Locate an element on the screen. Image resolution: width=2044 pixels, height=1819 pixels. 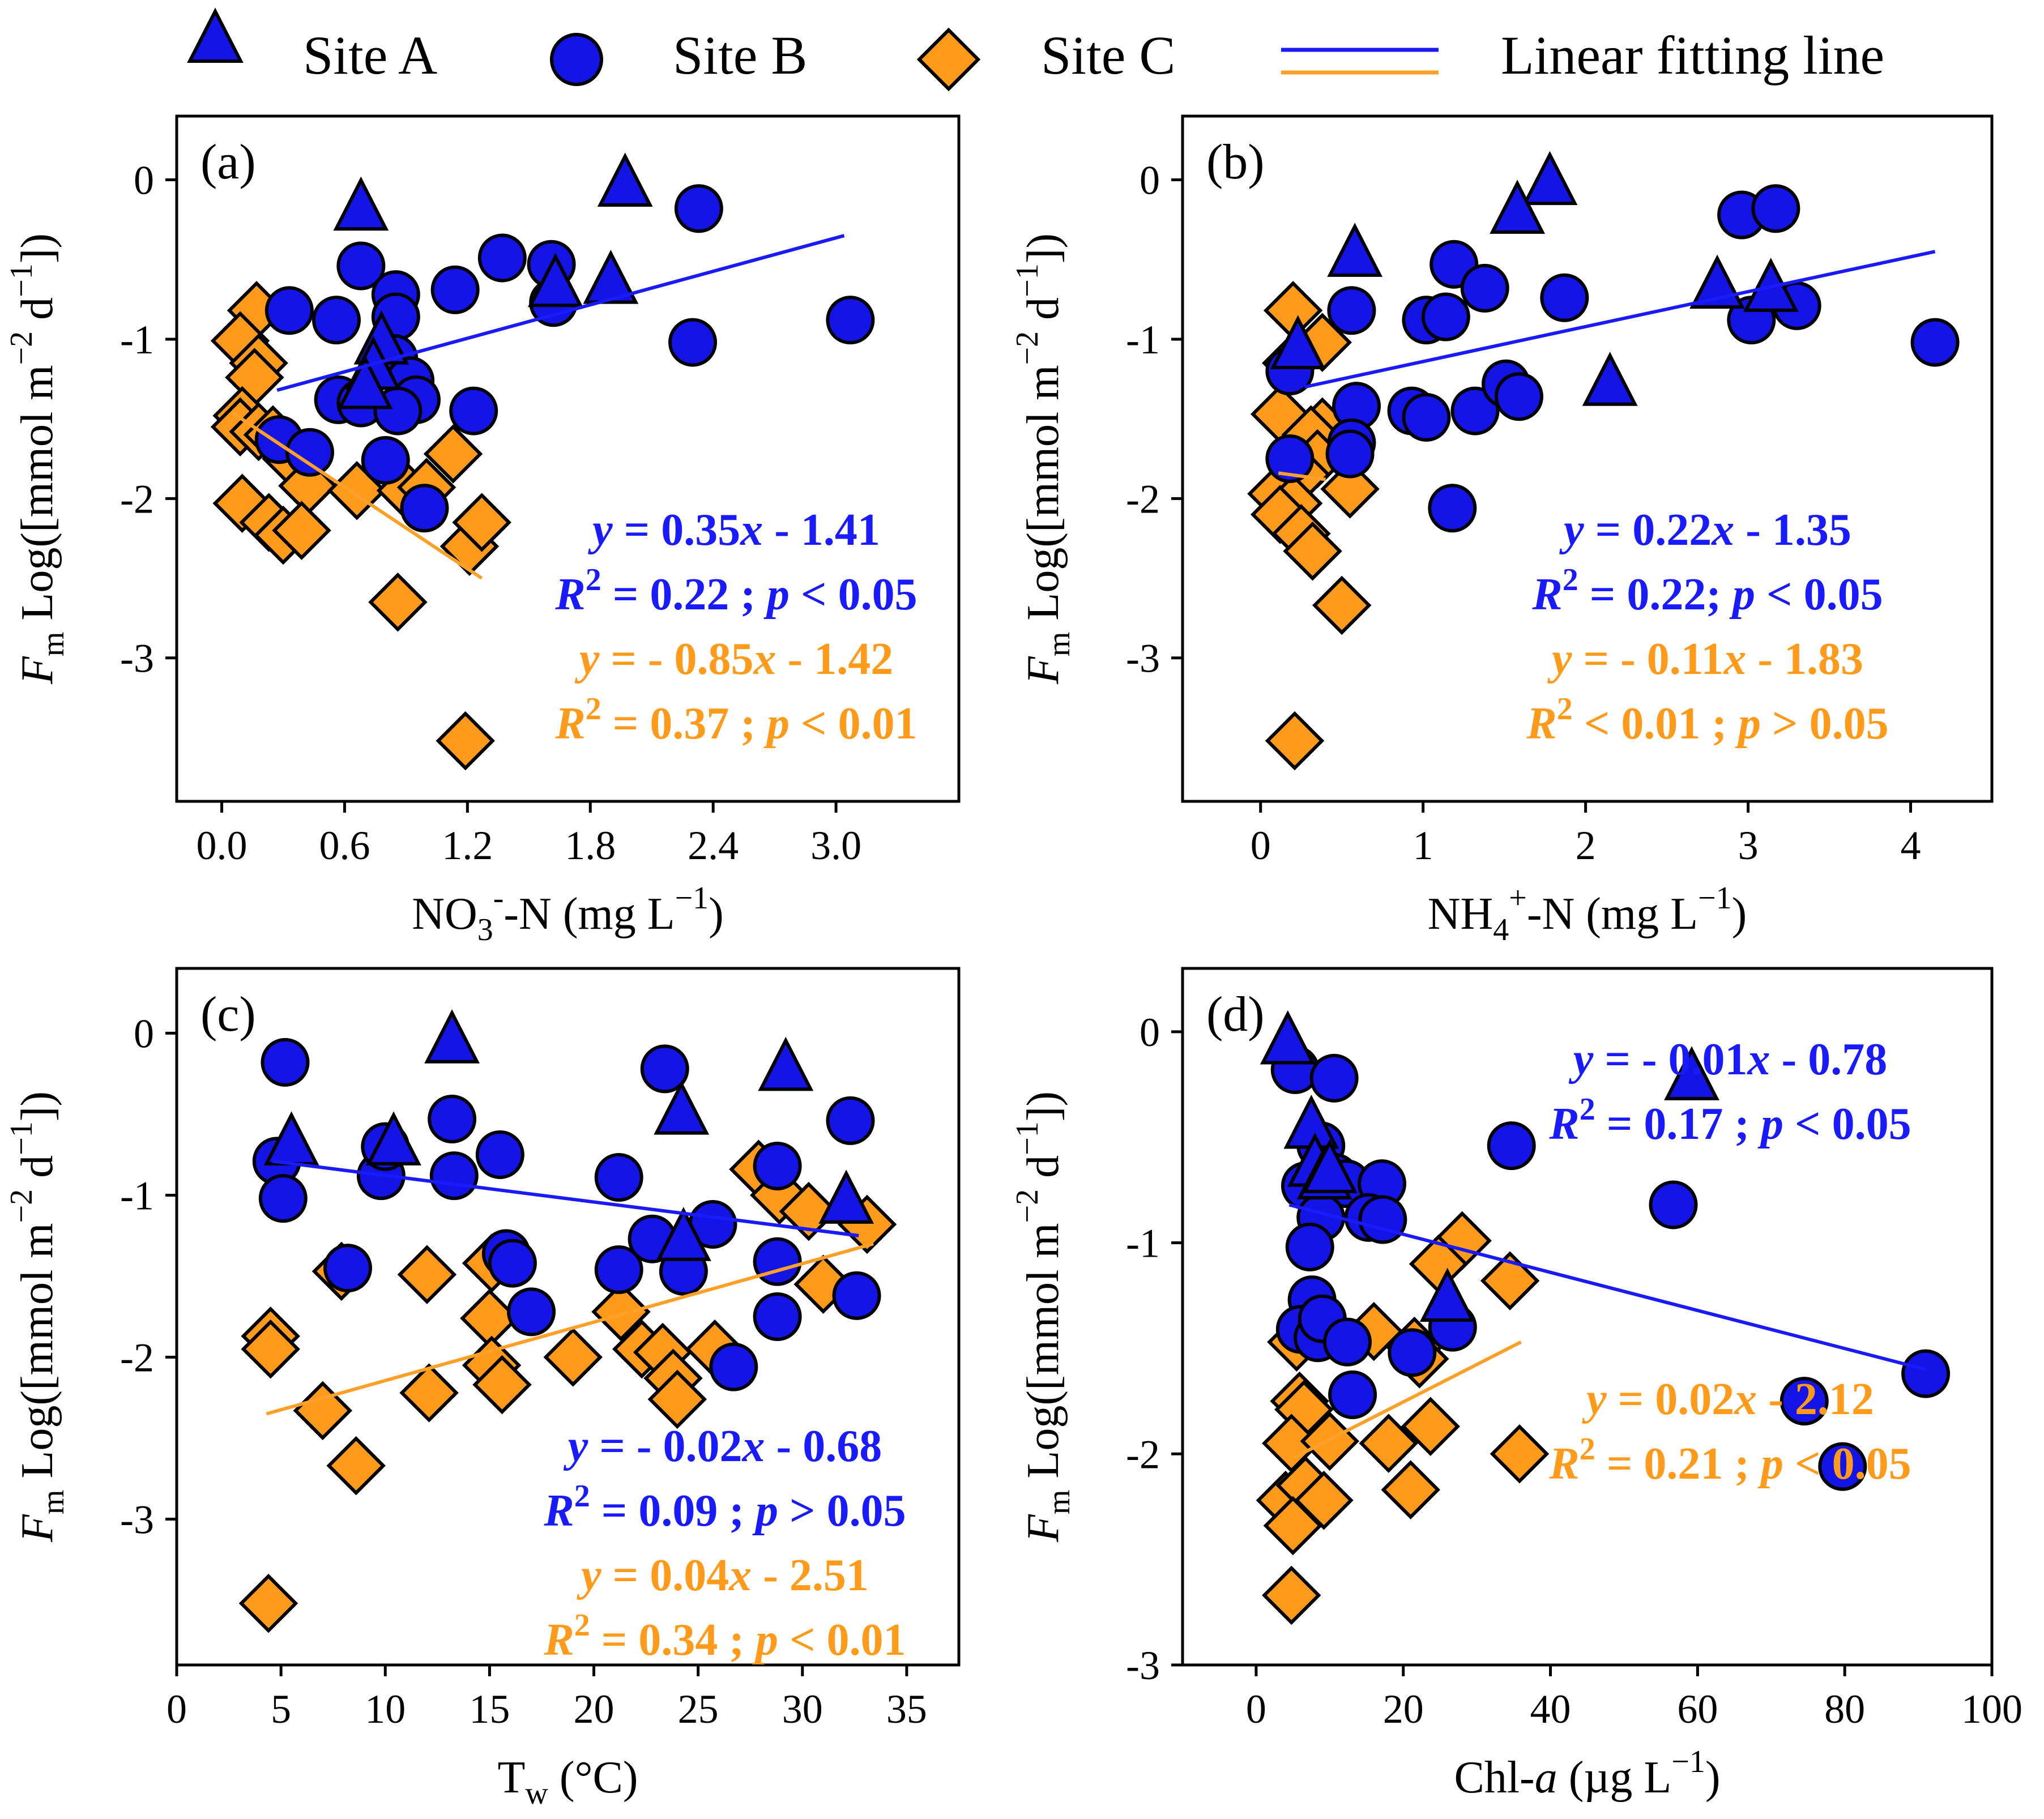
x-tick-label: 0.0 is located at coordinates (222, 846).